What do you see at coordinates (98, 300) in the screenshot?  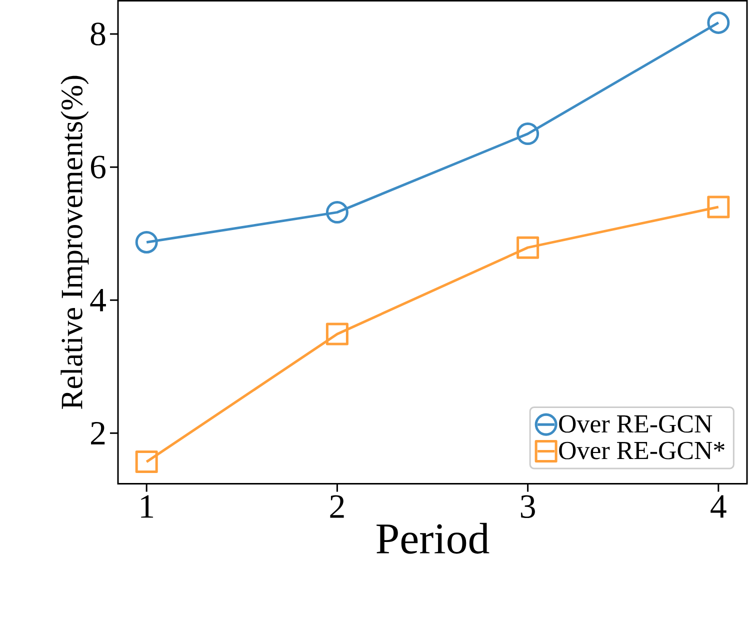 I see `y-tick-label: 4` at bounding box center [98, 300].